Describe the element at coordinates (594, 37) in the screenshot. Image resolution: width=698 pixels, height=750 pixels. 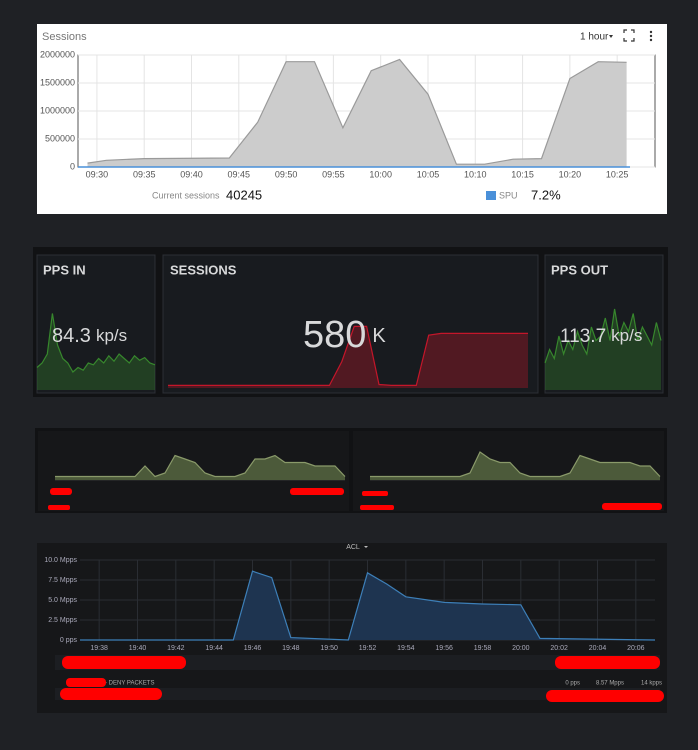
I see `time-range: 1 hour` at that location.